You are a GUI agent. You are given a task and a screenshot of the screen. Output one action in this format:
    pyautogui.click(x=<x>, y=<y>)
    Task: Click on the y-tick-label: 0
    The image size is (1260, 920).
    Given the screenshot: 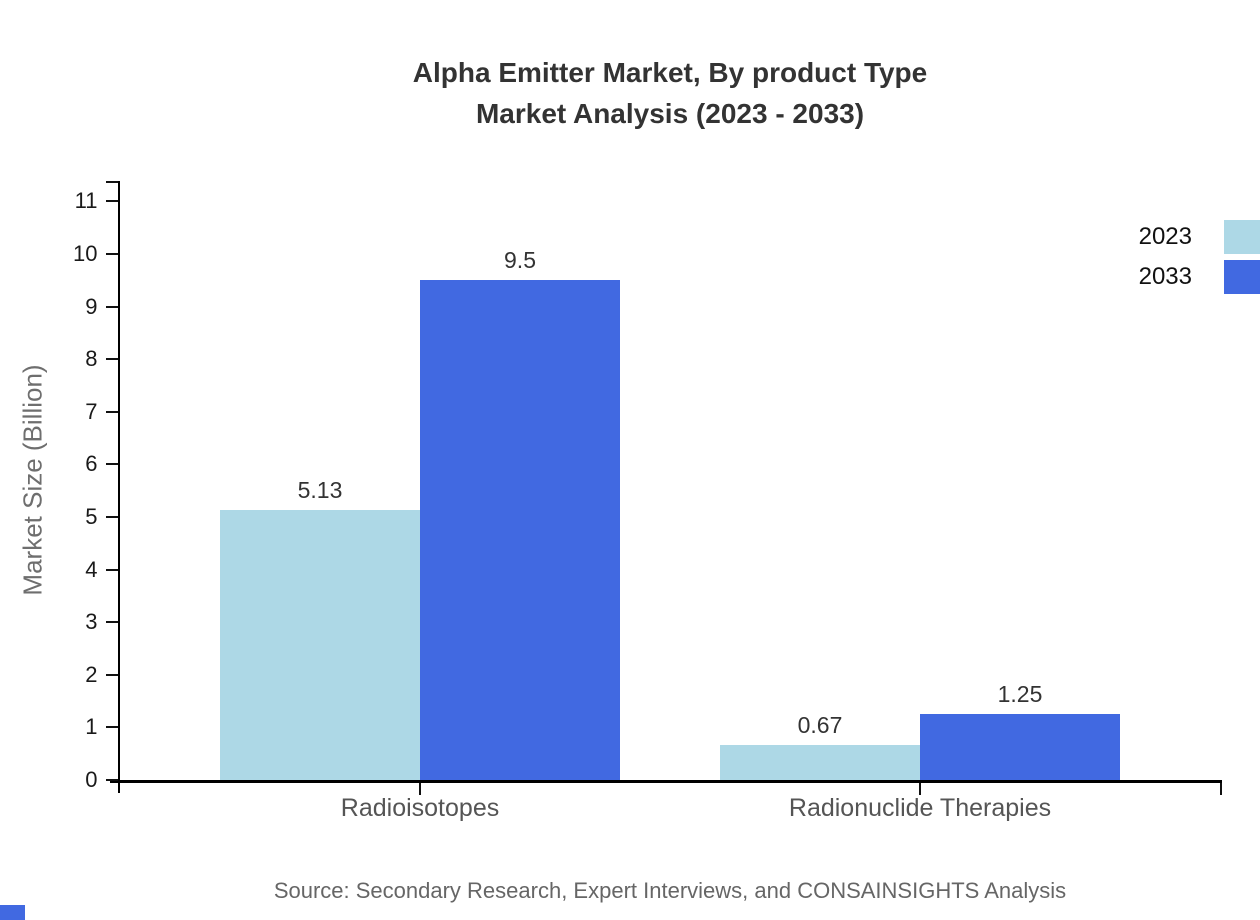 What is the action you would take?
    pyautogui.click(x=91, y=779)
    